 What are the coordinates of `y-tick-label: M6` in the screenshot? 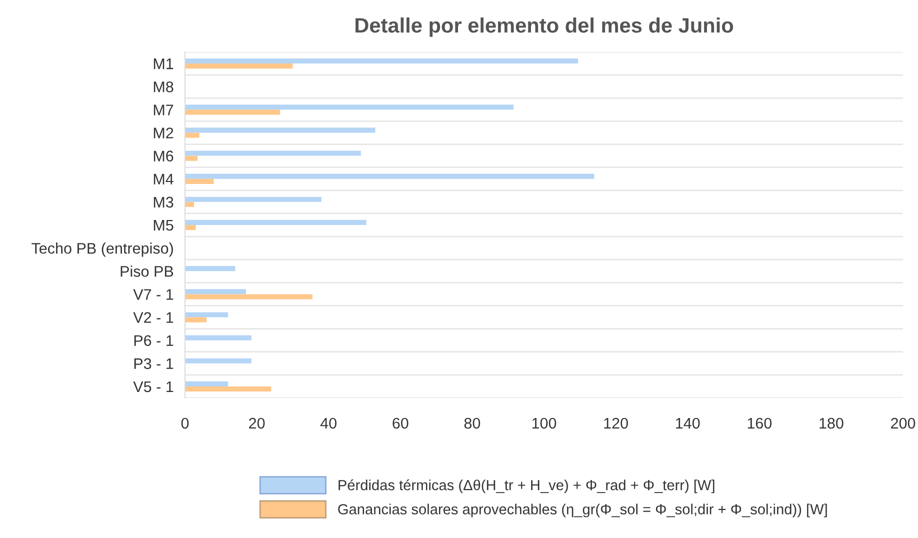 It's located at (164, 156).